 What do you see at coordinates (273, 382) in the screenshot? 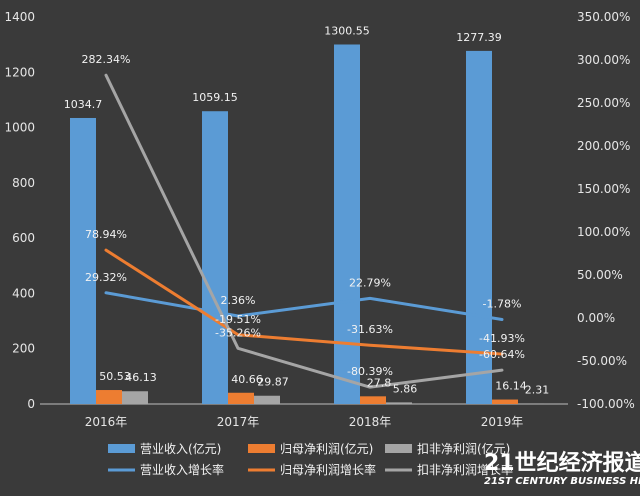
I see `bar-label-3-2017-: 29.87` at bounding box center [273, 382].